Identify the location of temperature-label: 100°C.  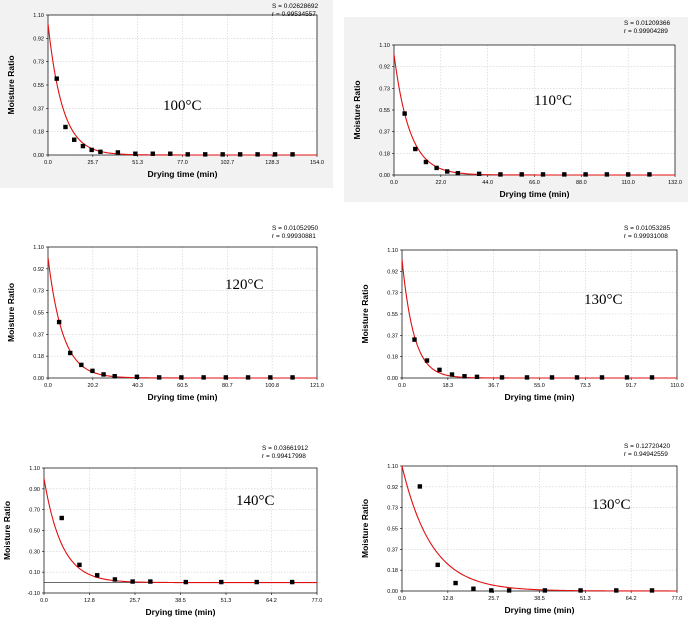
(182, 106).